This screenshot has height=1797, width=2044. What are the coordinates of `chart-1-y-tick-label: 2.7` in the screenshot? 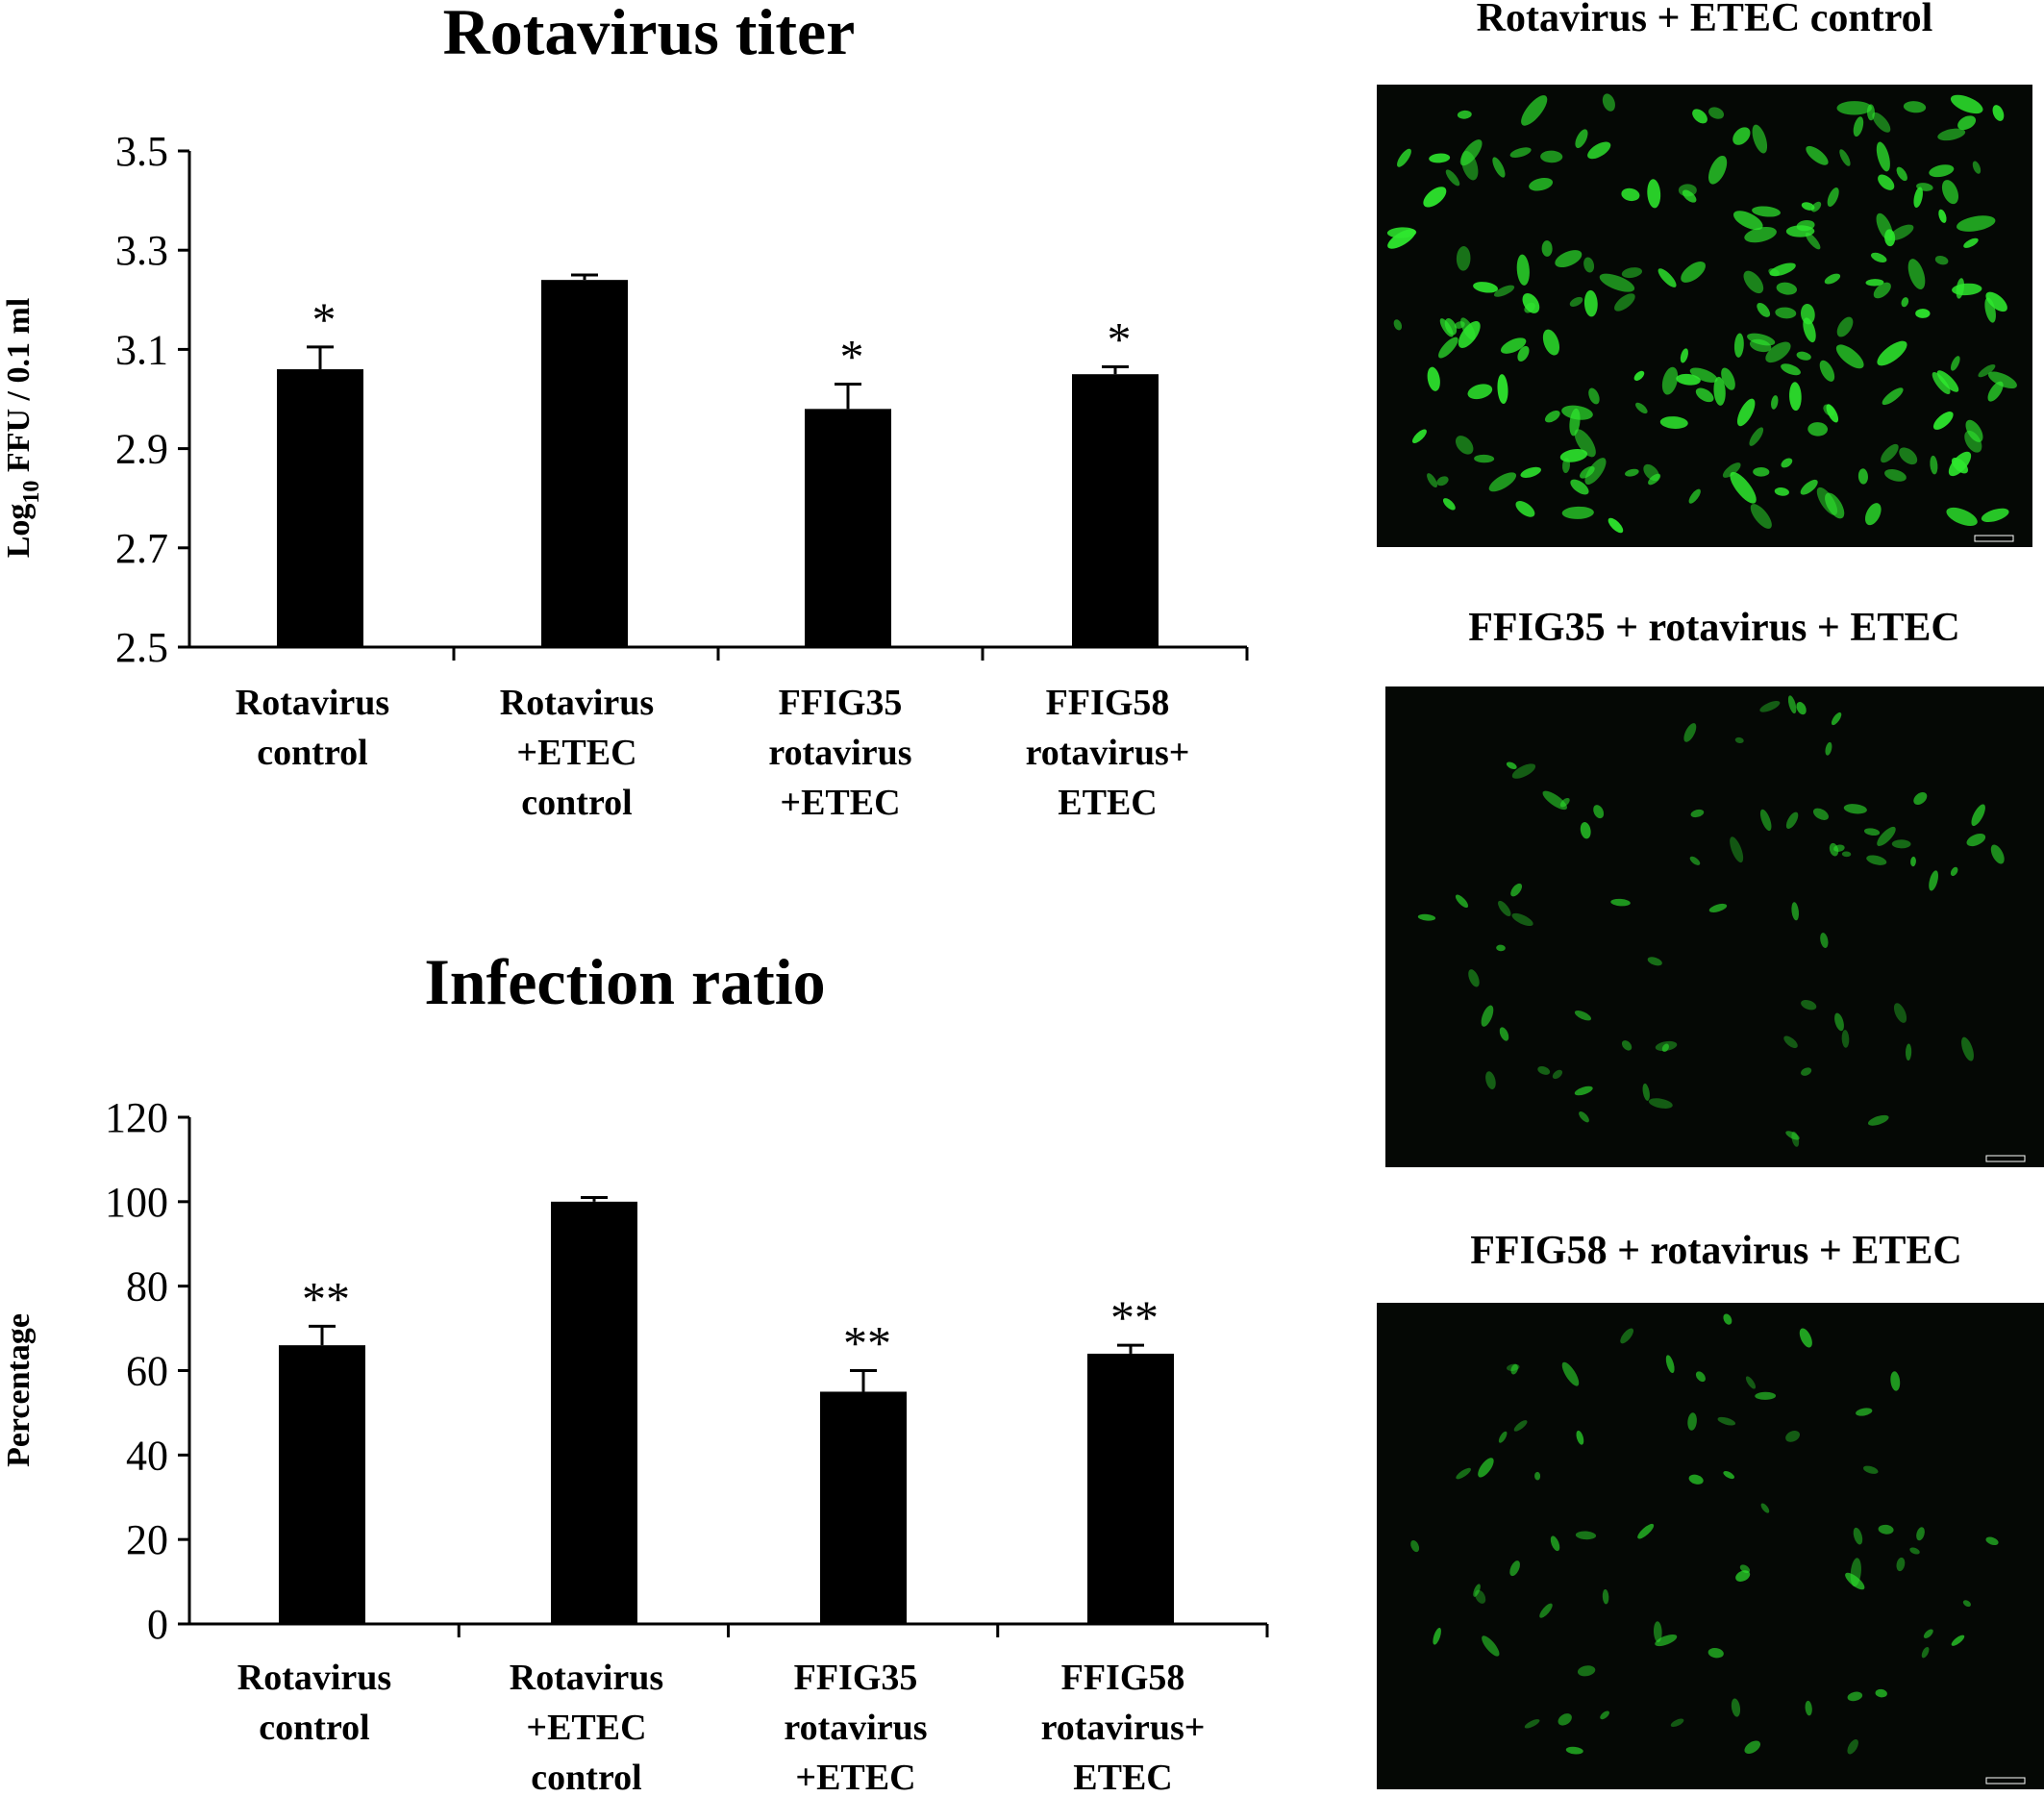 It's located at (141, 548).